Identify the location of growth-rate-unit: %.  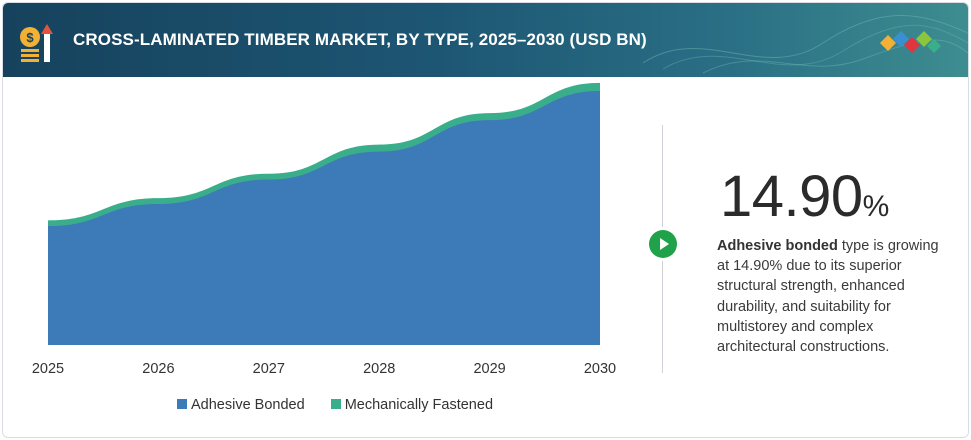
(876, 206).